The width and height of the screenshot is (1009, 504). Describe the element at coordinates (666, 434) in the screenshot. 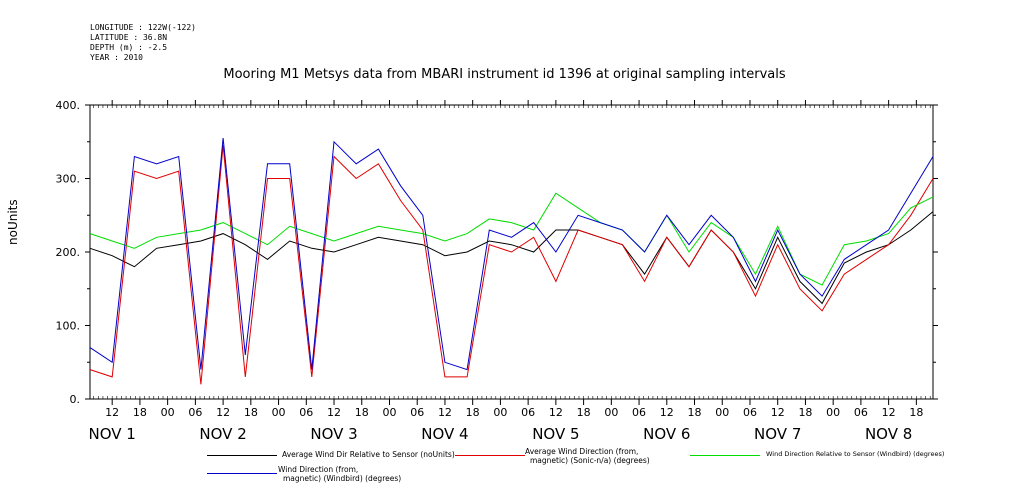

I see `x-day-label: NOV 6` at that location.